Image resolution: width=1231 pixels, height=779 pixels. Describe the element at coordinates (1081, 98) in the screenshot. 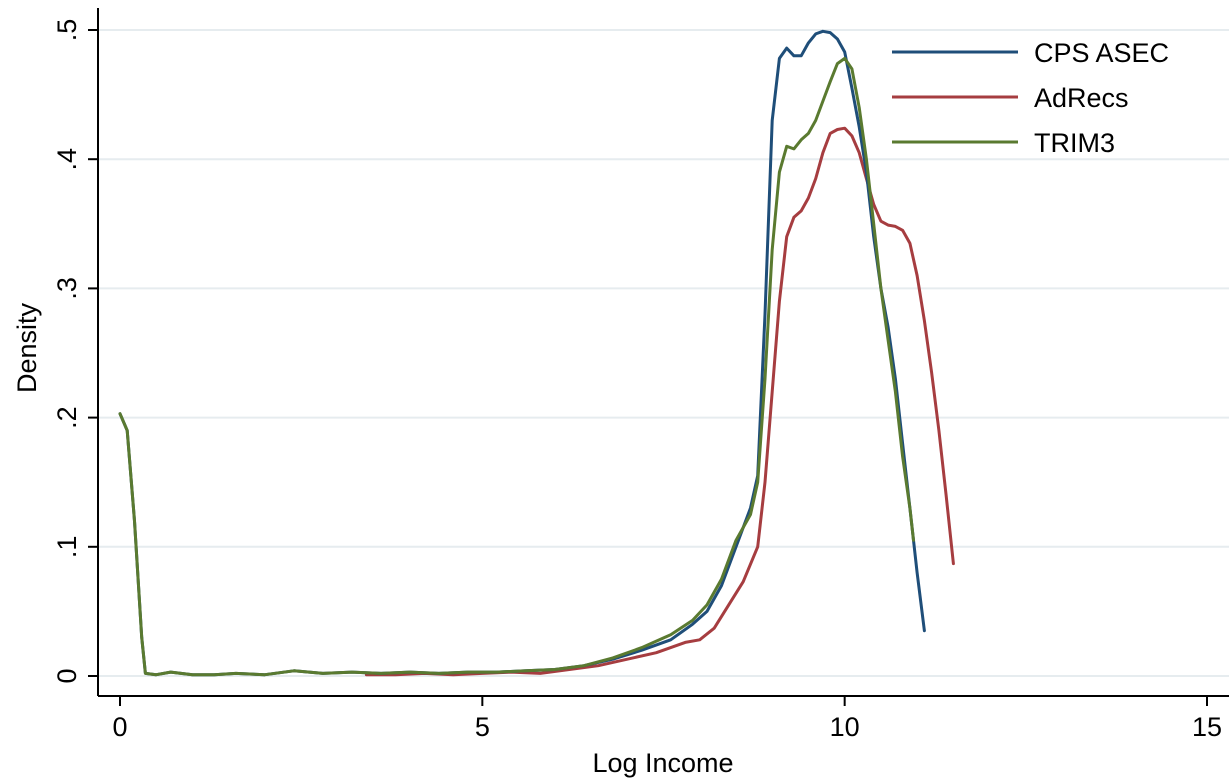

I see `legend-label-1: AdRecs` at that location.